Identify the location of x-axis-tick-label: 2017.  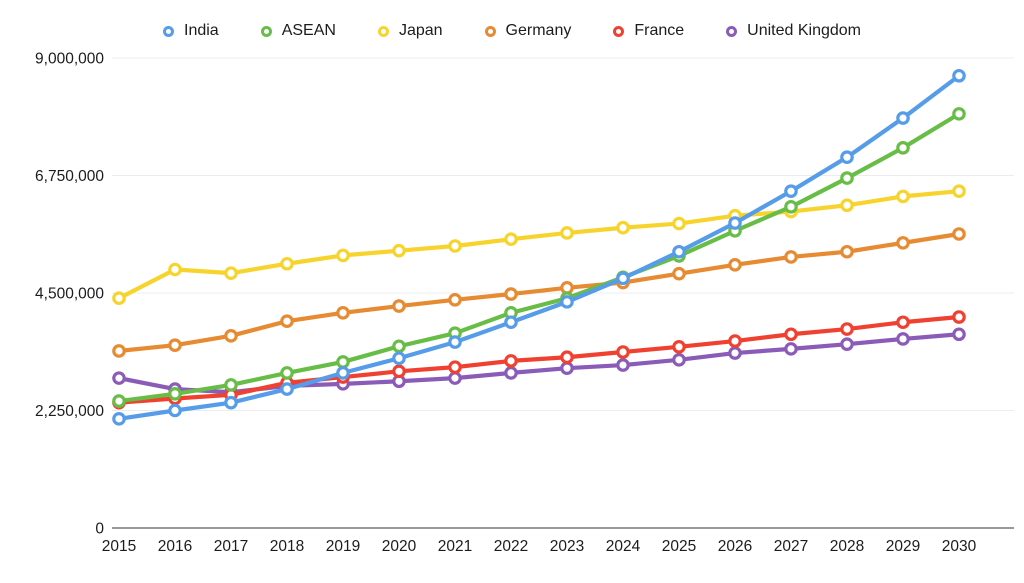
(231, 546).